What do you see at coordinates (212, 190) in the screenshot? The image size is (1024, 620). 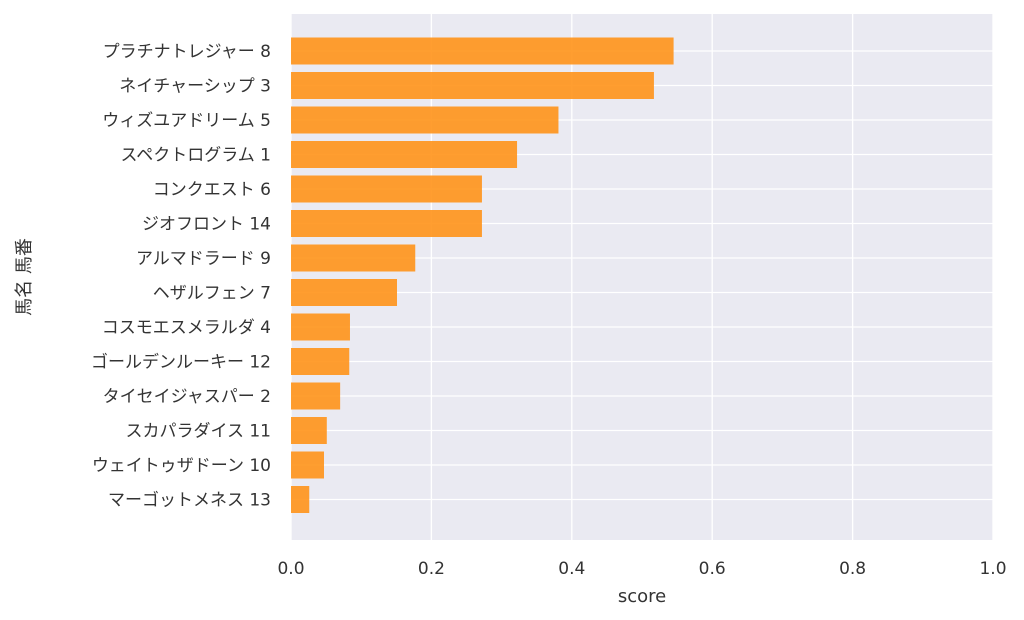 I see `y-tick-label: コンクエスト 6` at bounding box center [212, 190].